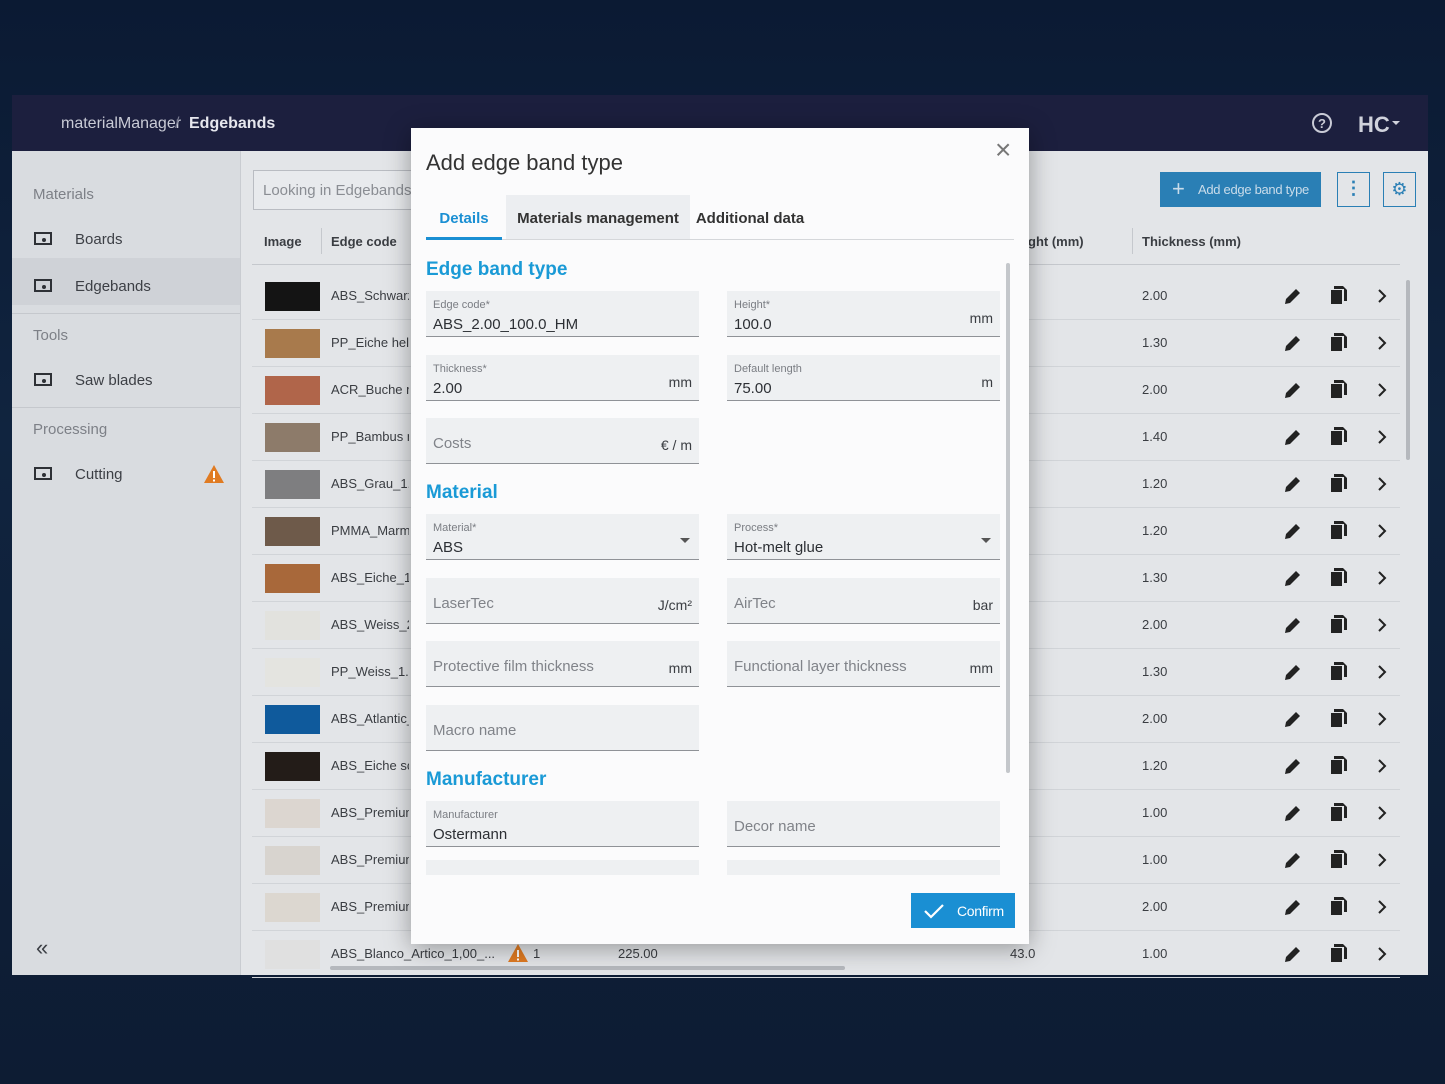 The height and width of the screenshot is (1084, 1445). I want to click on field-placeholder: Costs, so click(452, 443).